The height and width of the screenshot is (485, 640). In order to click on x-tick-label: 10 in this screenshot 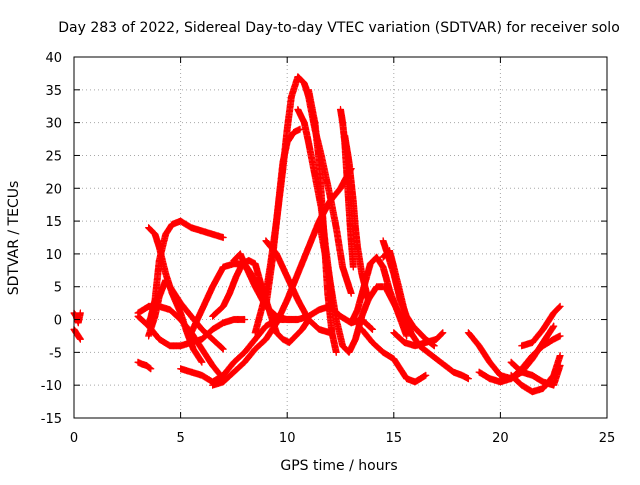, I will do `click(287, 438)`.